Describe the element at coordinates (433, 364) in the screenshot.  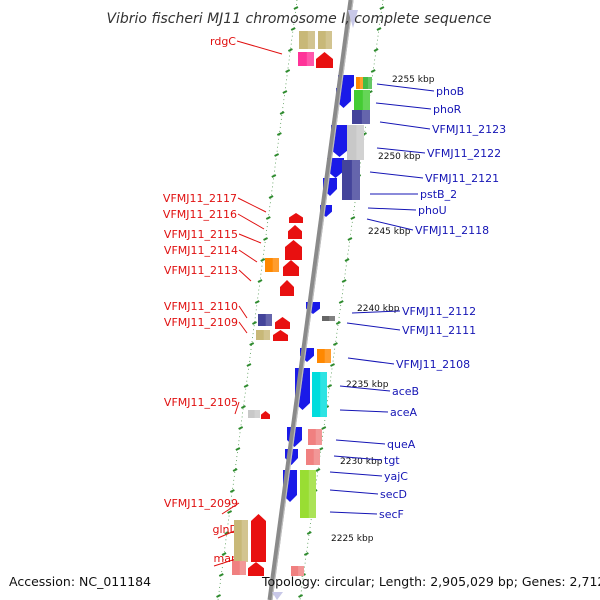
I see `right-gene-label: VFMJ11_2108` at that location.